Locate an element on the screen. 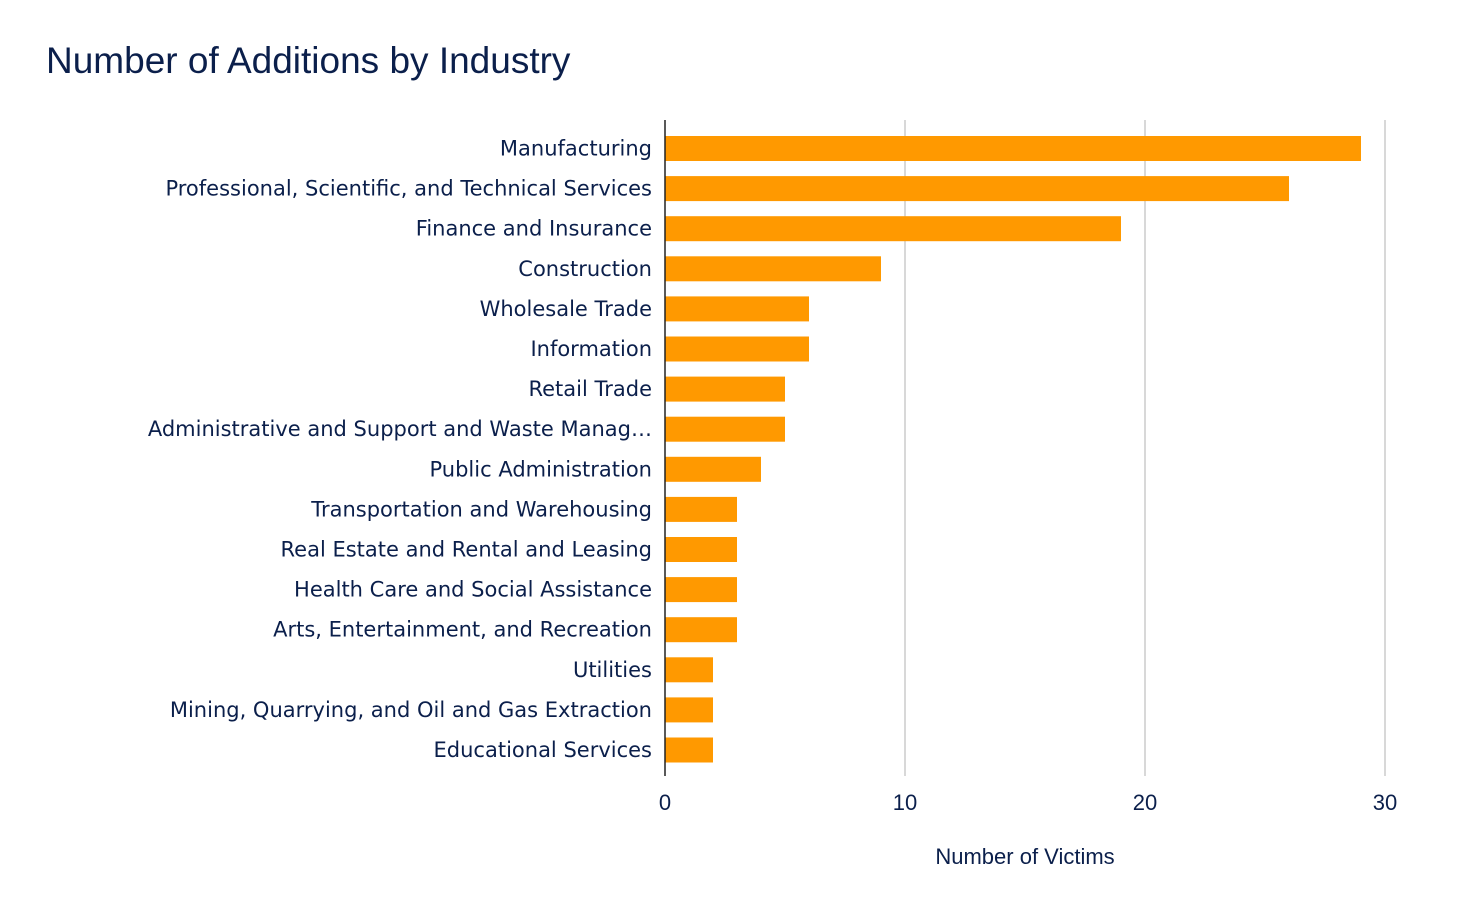 Image resolution: width=1460 pixels, height=908 pixels. category-label: Construction is located at coordinates (585, 269).